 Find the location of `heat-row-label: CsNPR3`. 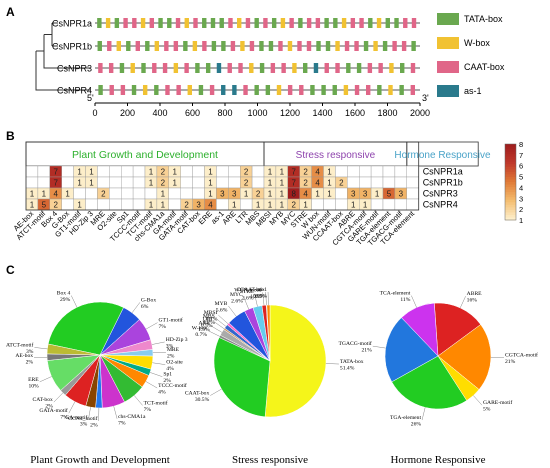

heat-row-label: CsNPR3 is located at coordinates (440, 194).